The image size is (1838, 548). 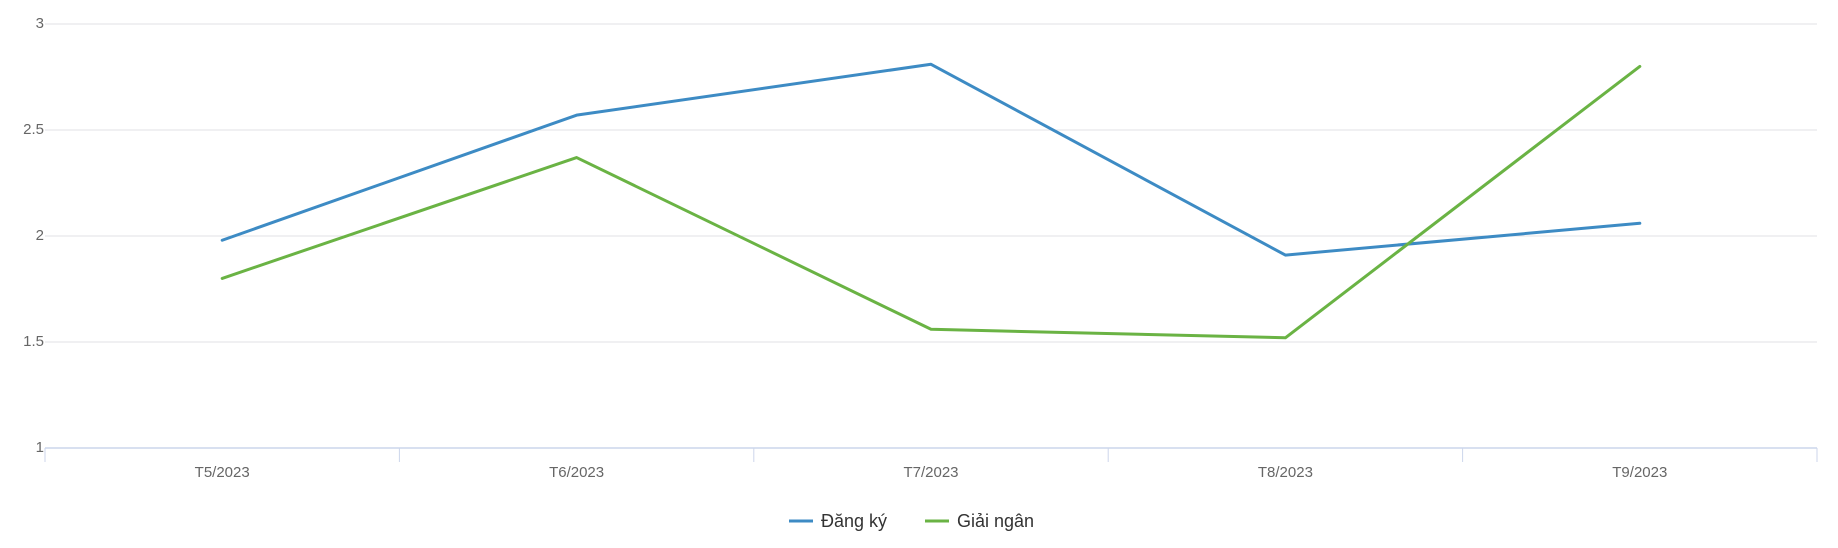 I want to click on x-axis, so click(x=931, y=454).